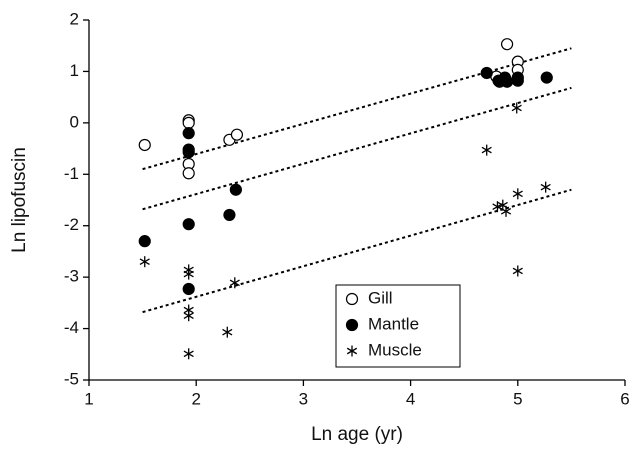 The width and height of the screenshot is (632, 454). Describe the element at coordinates (410, 398) in the screenshot. I see `x-tick-label: 4` at that location.